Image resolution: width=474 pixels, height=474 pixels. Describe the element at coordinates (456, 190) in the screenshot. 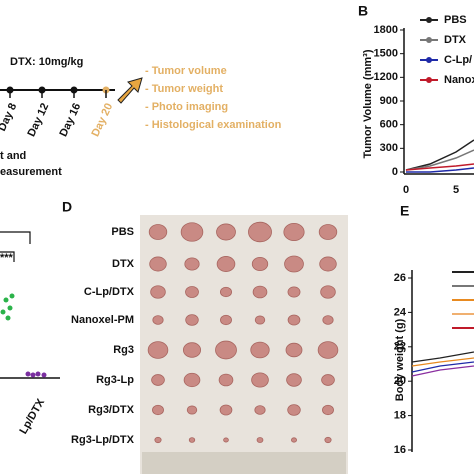

I see `x-tick-label: 5` at that location.